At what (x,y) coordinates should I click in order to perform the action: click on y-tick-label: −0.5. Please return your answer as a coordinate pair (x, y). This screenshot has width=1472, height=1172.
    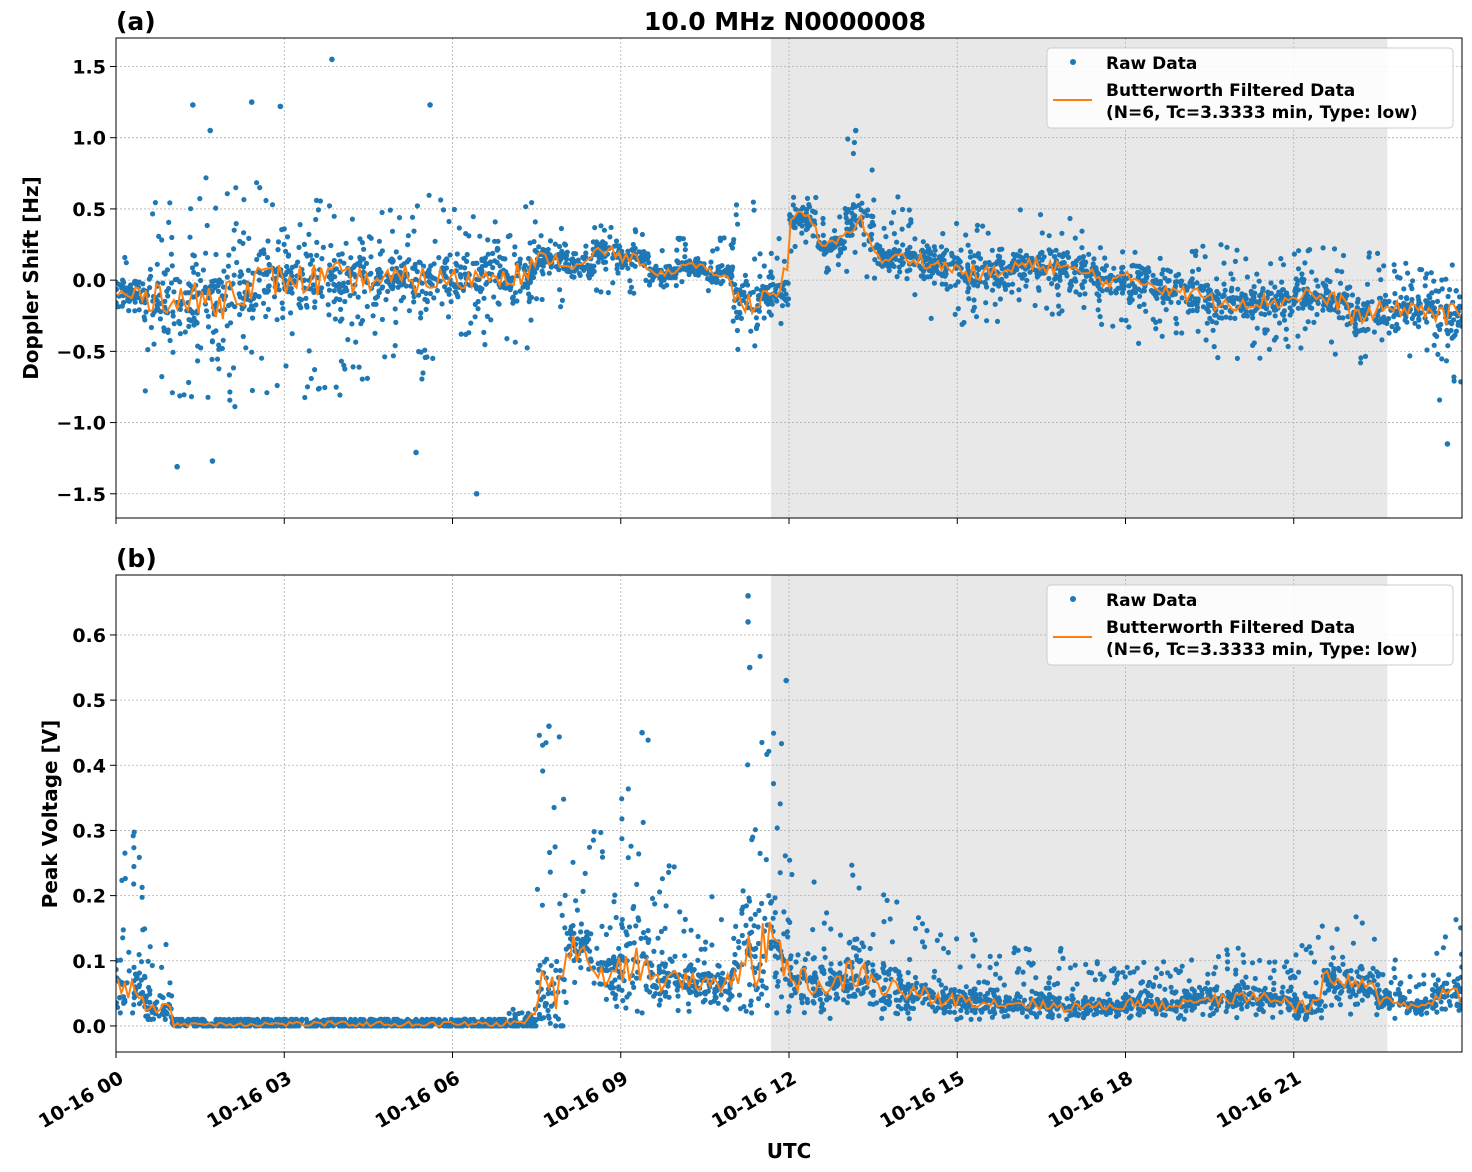
    Looking at the image, I should click on (81, 352).